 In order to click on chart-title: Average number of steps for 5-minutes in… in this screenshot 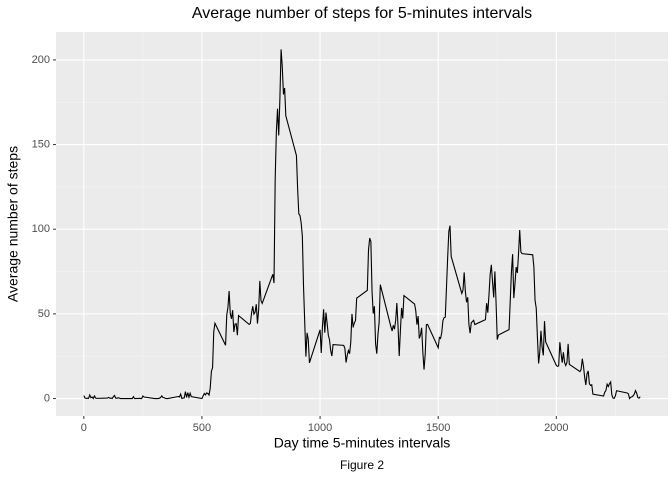, I will do `click(362, 13)`.